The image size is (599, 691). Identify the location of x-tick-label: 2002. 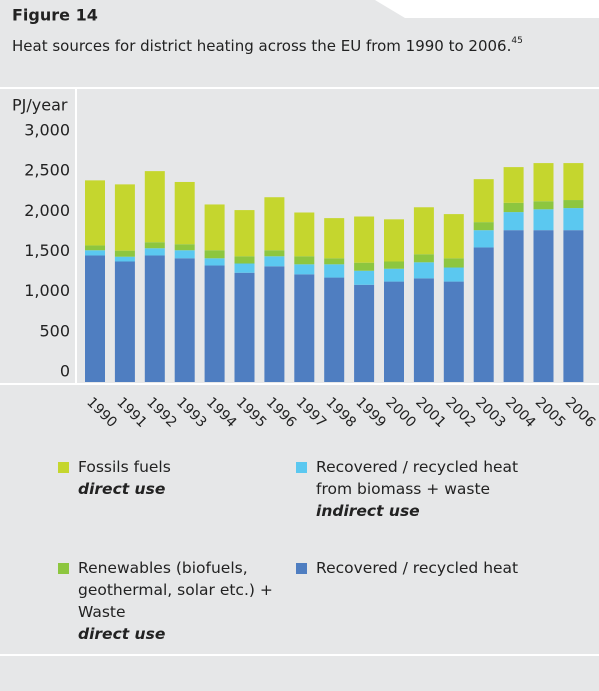
(460, 412).